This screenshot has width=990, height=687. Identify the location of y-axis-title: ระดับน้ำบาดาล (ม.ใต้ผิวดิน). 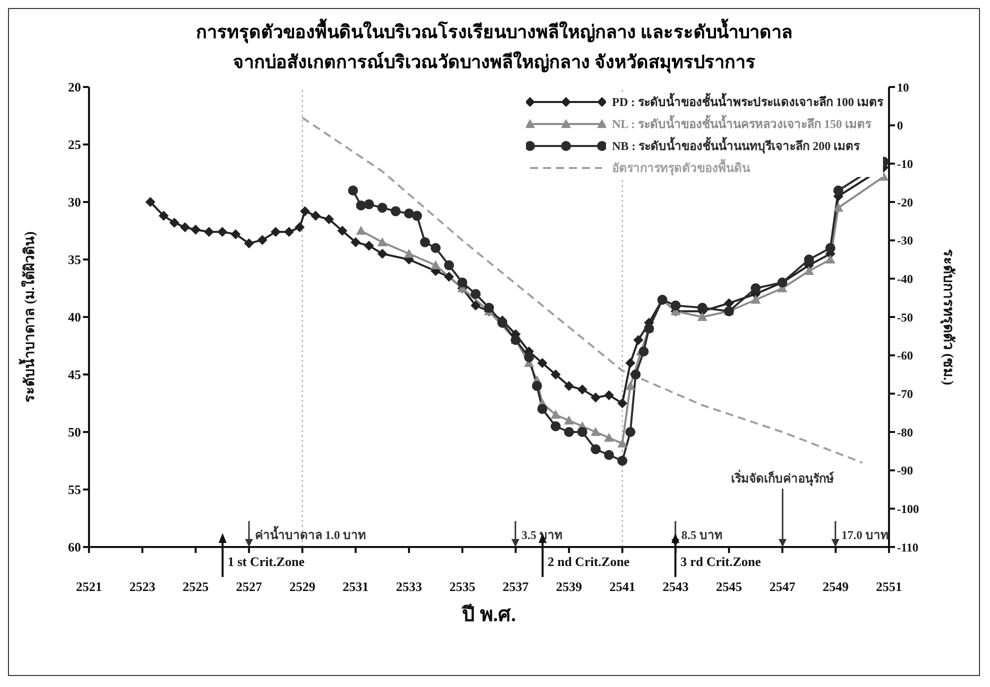
(28, 317).